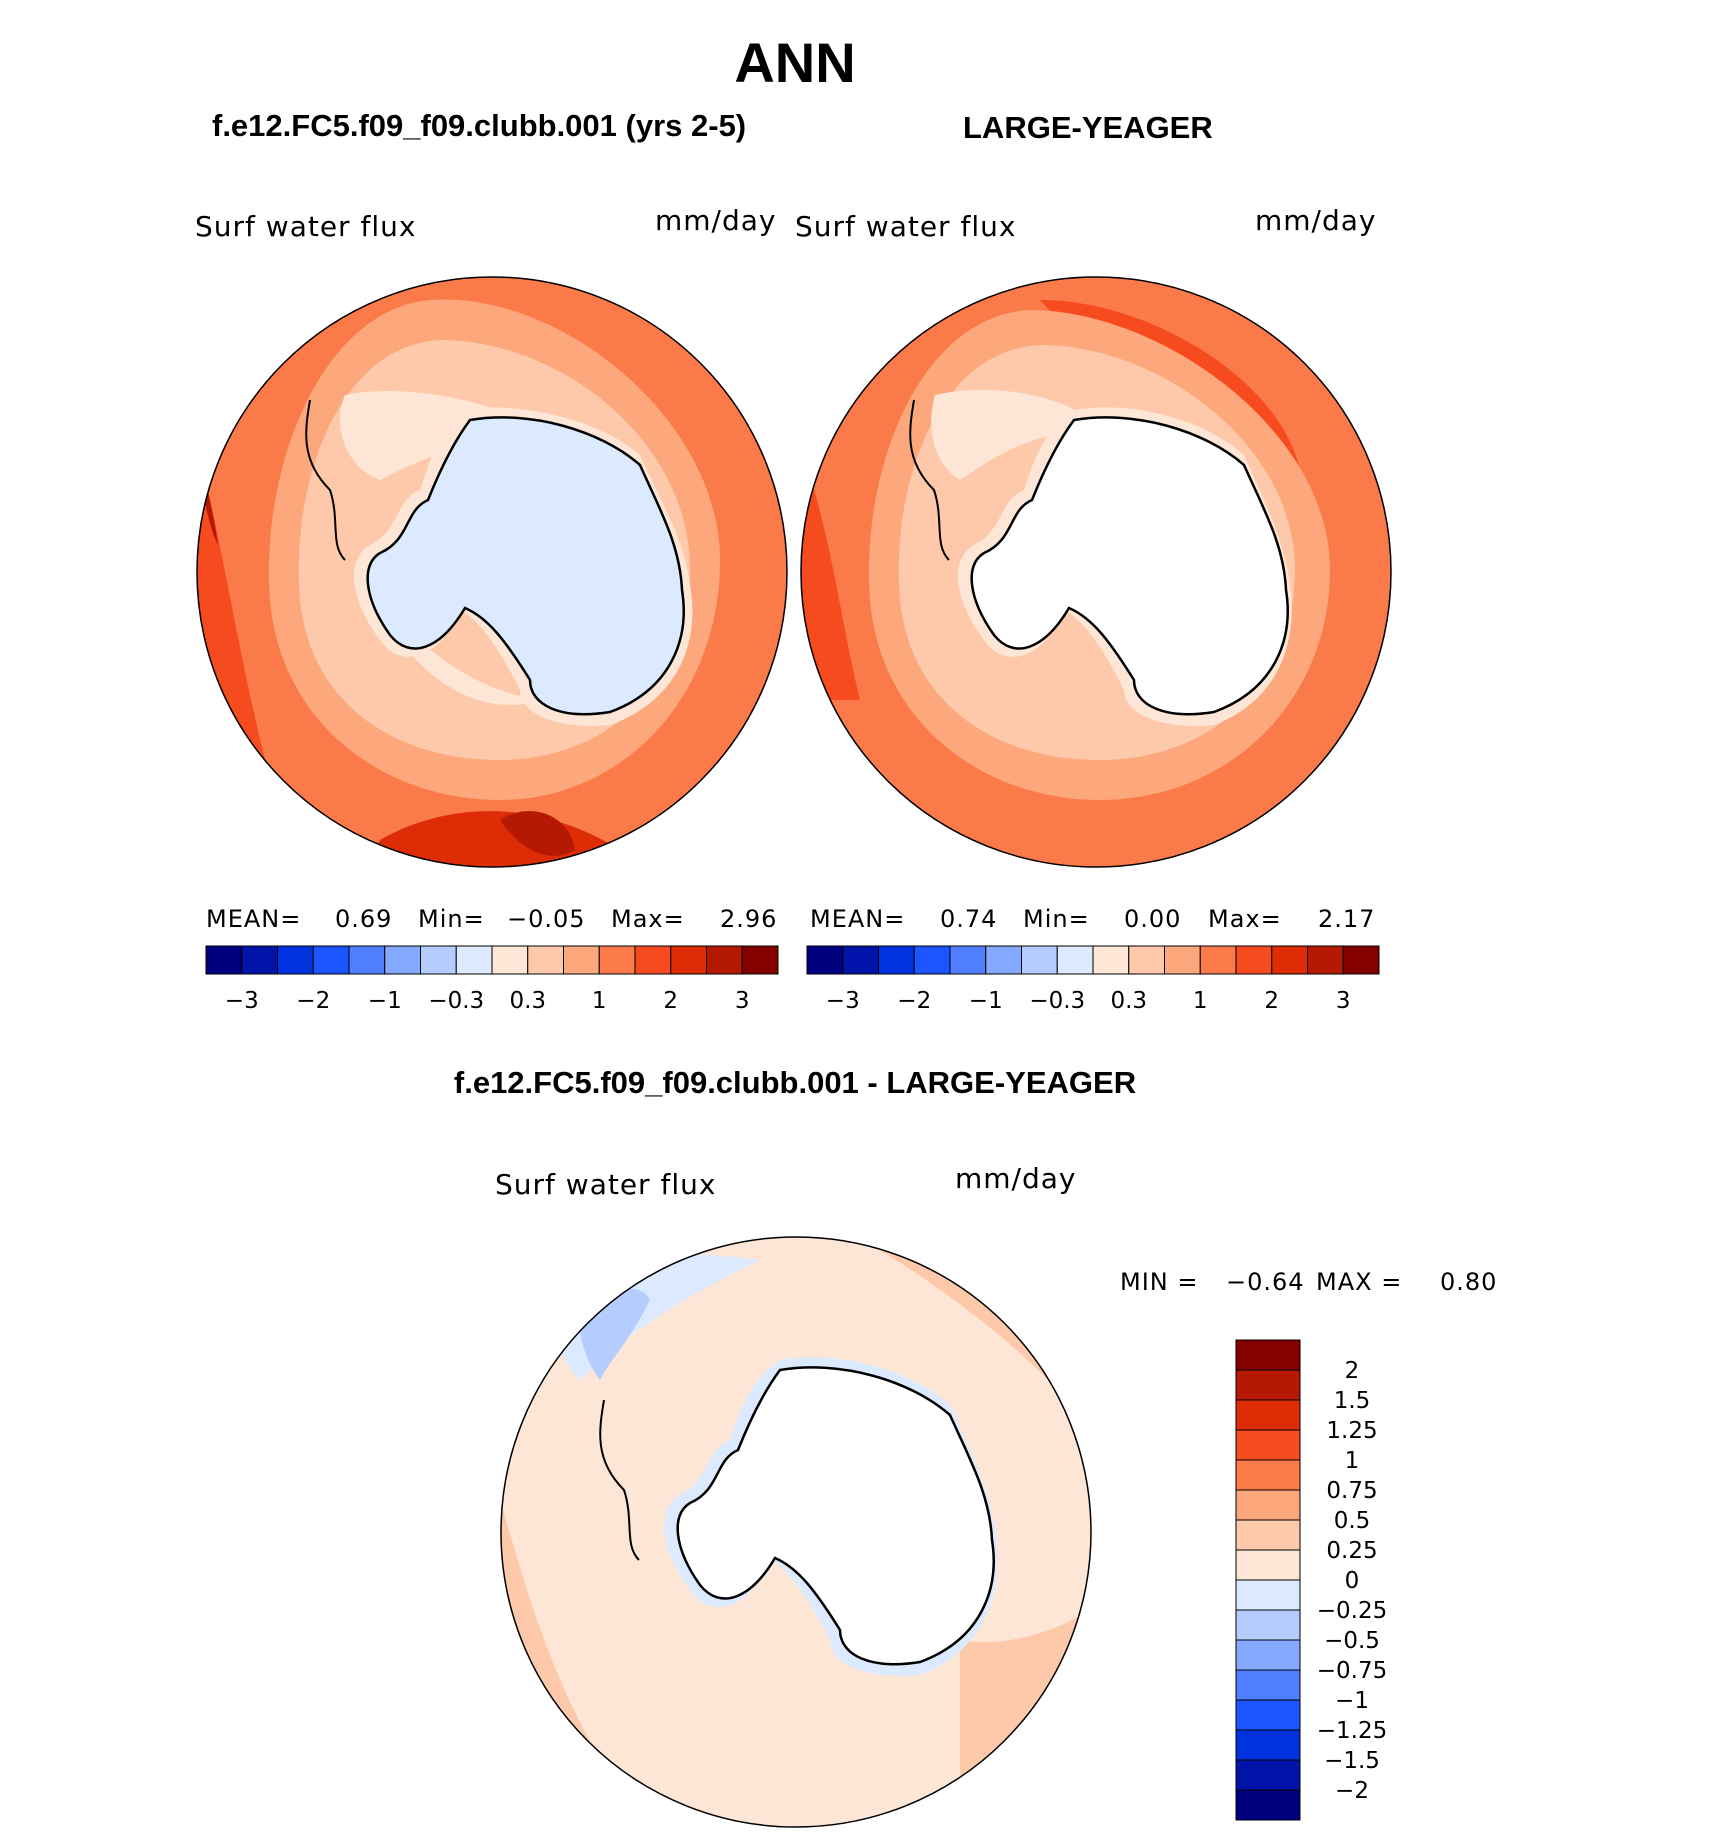  What do you see at coordinates (1352, 1581) in the screenshot?
I see `diff-colorbar-tick-label: 0` at bounding box center [1352, 1581].